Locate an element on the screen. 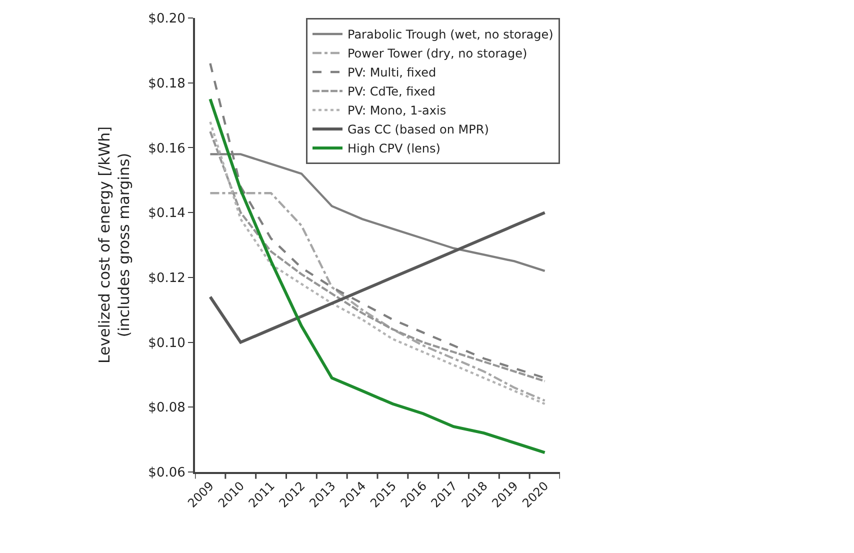 The image size is (854, 553). y-tick-label: $0.10 is located at coordinates (167, 343).